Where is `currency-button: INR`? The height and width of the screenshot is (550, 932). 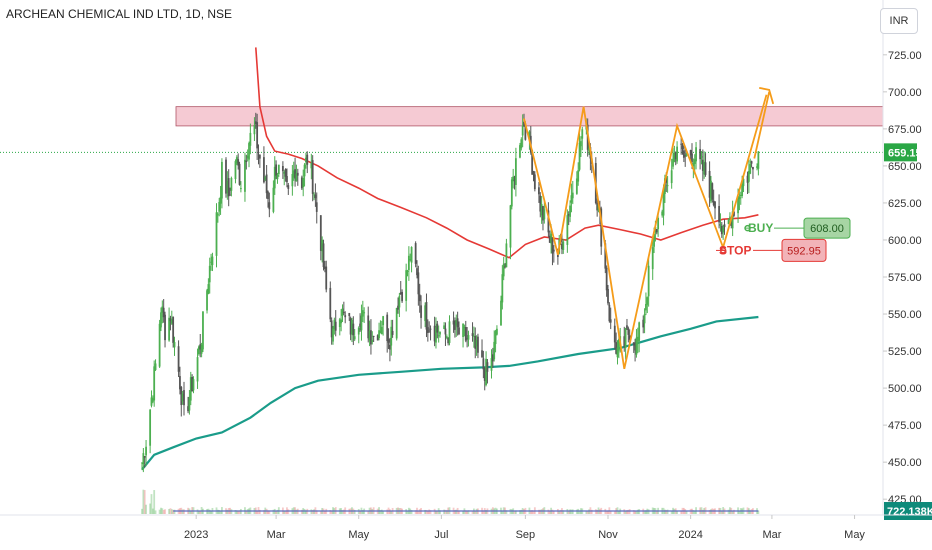
currency-button: INR is located at coordinates (899, 21).